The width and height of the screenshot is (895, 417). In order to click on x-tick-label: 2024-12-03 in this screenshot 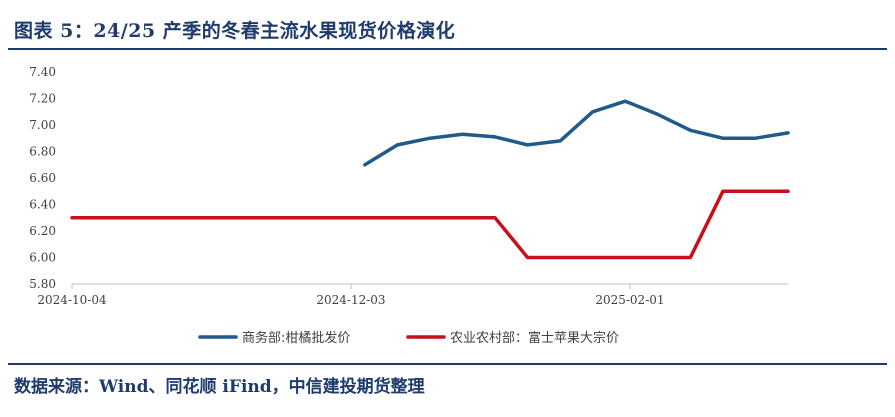, I will do `click(350, 300)`.